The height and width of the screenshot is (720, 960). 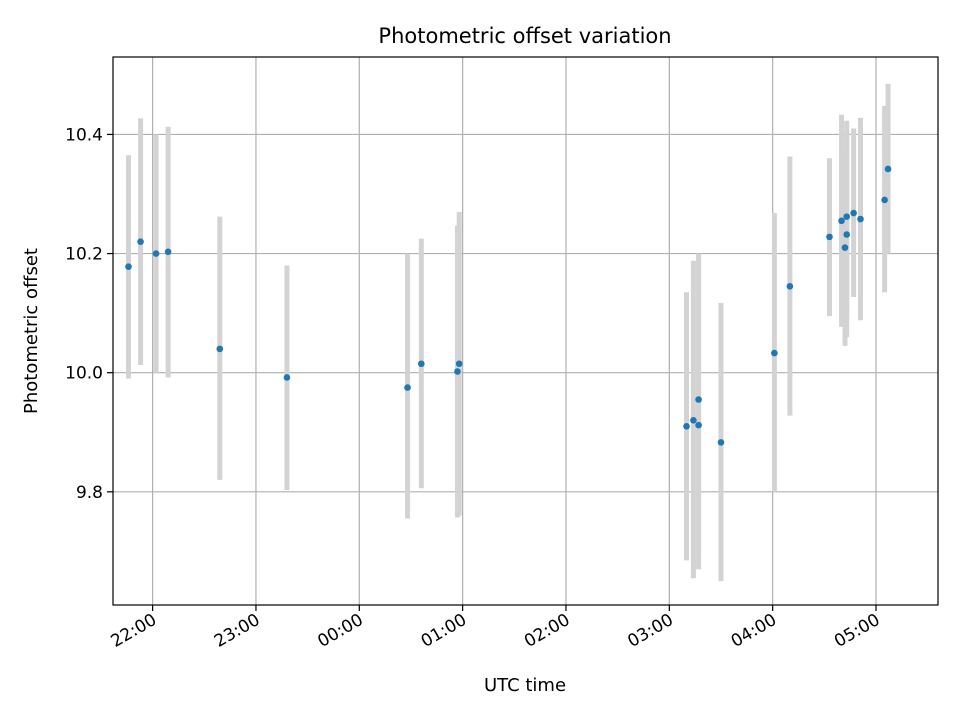 What do you see at coordinates (31, 331) in the screenshot?
I see `y-axis-label: Photometric offset` at bounding box center [31, 331].